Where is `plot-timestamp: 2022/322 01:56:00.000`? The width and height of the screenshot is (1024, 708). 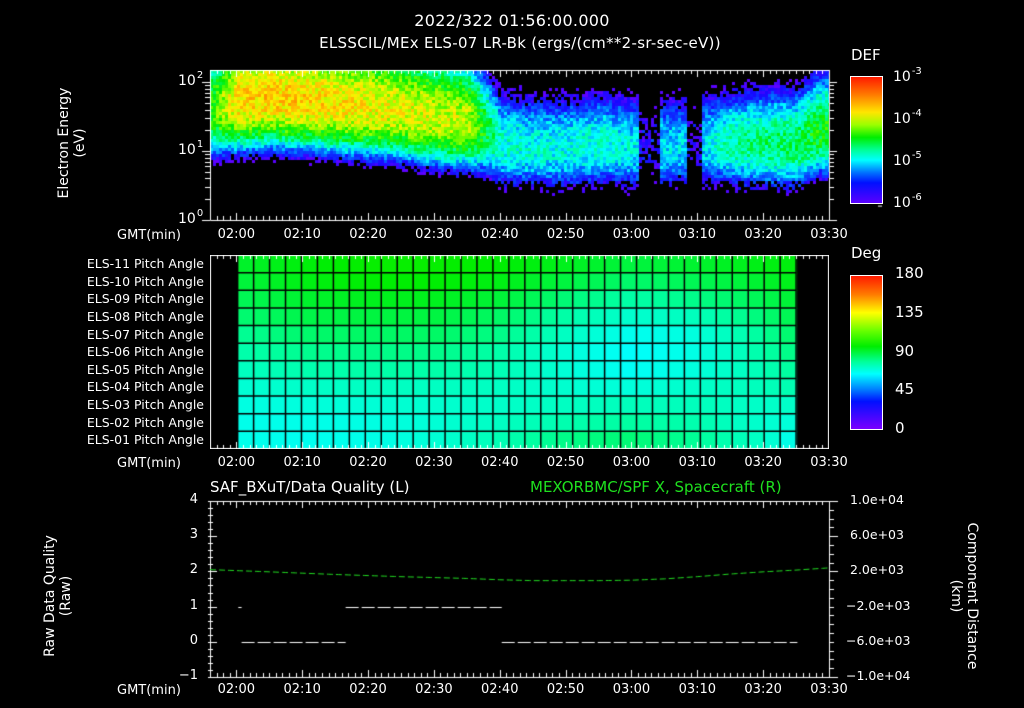
plot-timestamp: 2022/322 01:56:00.000 is located at coordinates (512, 20).